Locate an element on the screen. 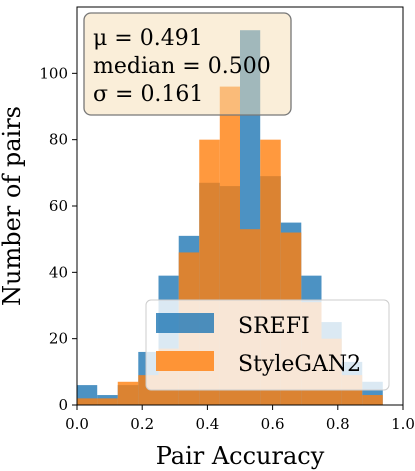 The height and width of the screenshot is (471, 415). legend-swatch-stylegan2 is located at coordinates (185, 361).